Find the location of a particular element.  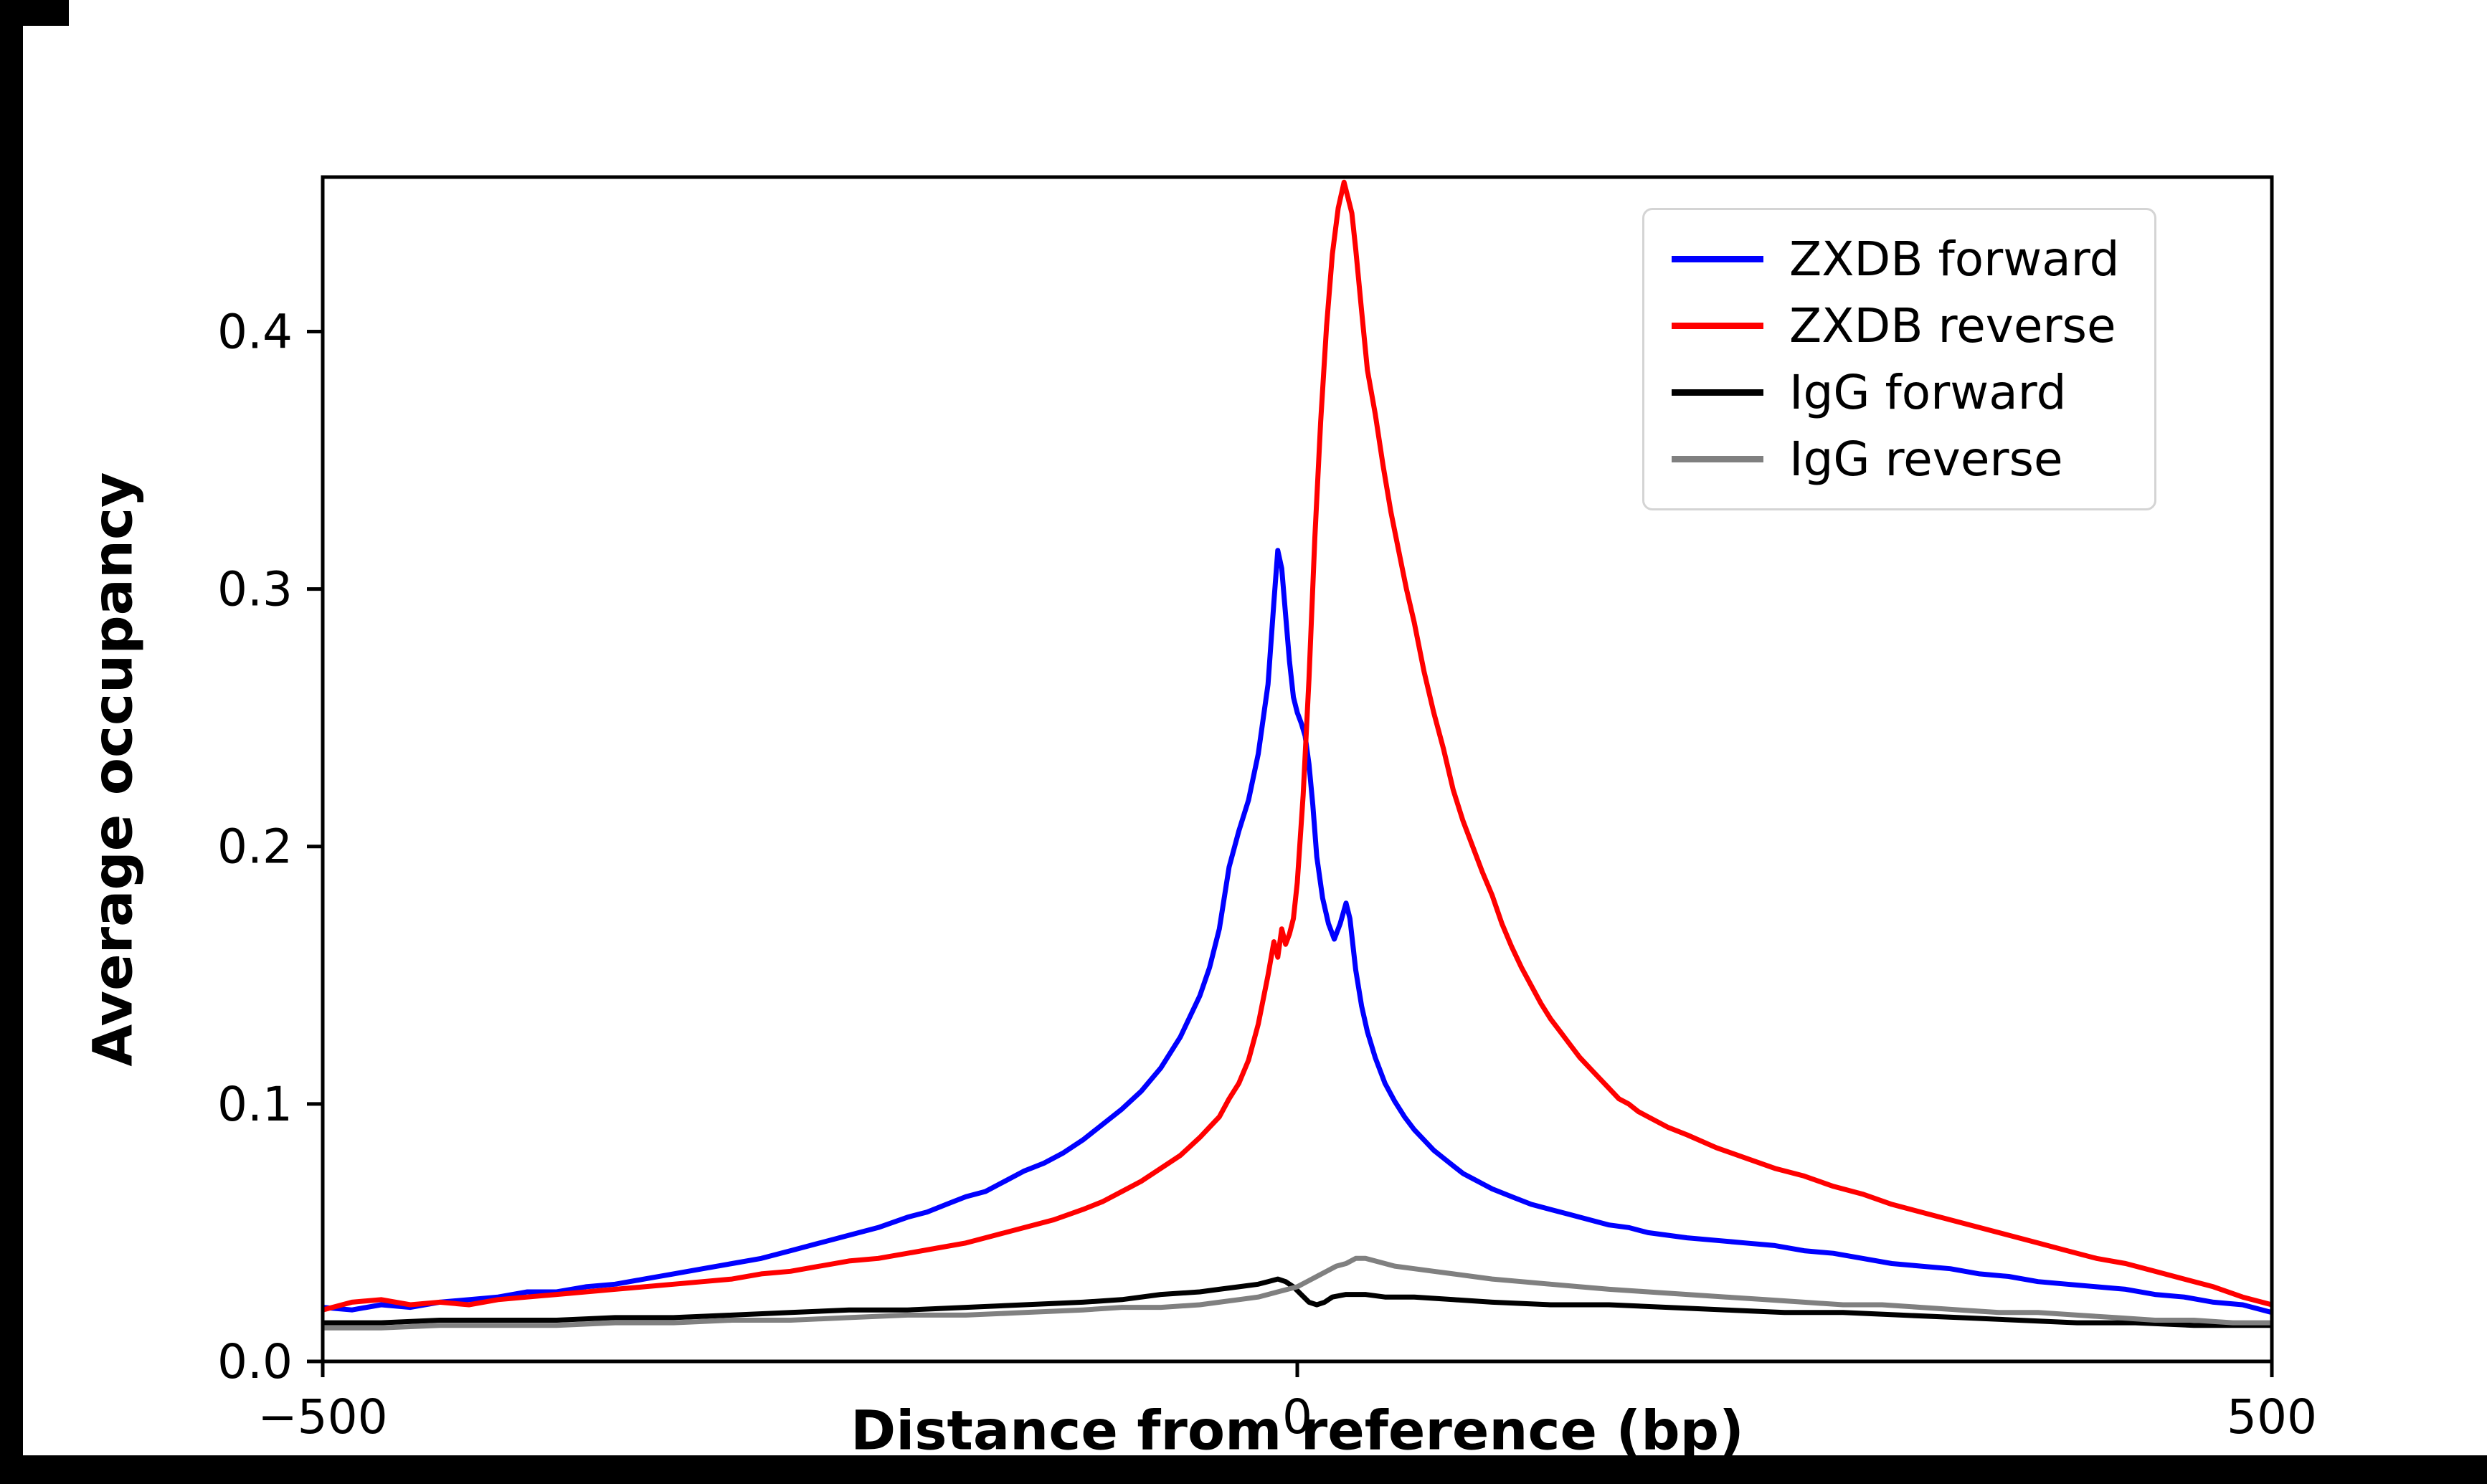

x-tick-label: 500 is located at coordinates (2272, 1417).